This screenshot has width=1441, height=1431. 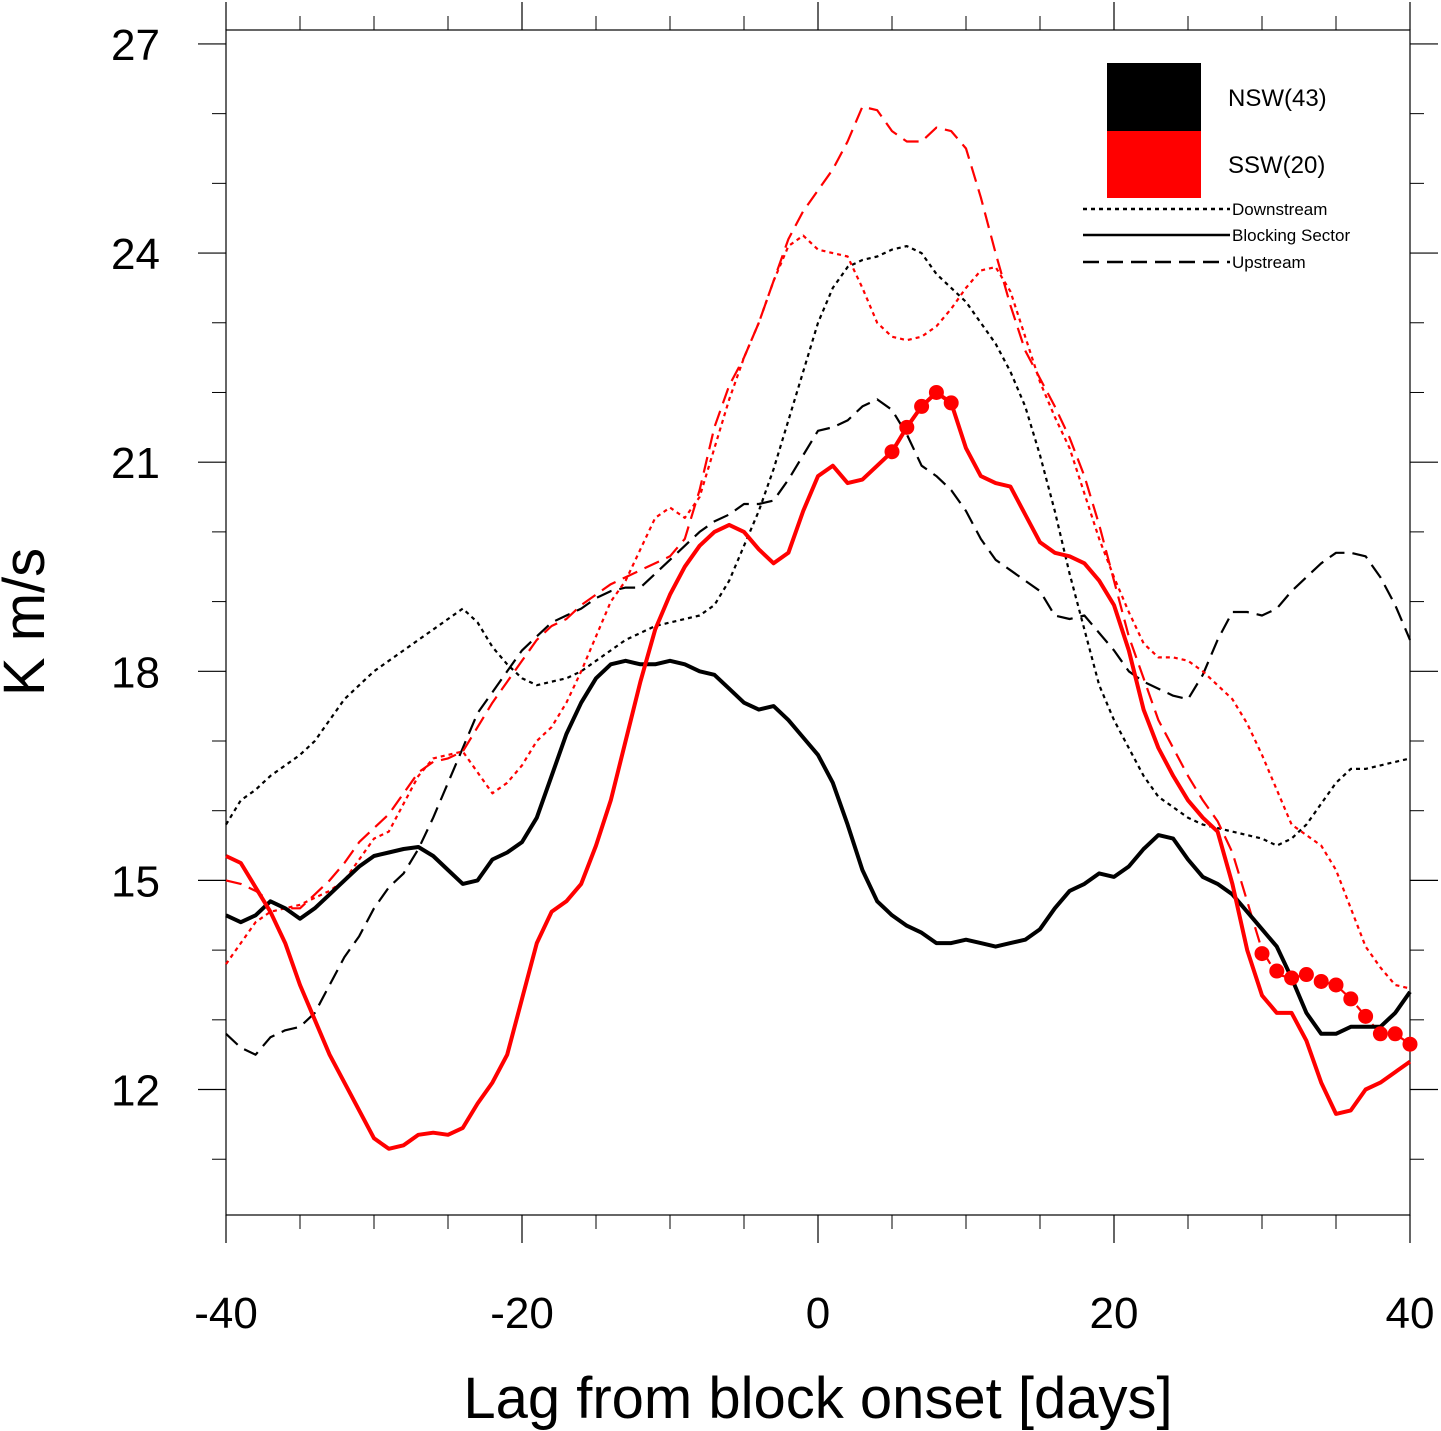 What do you see at coordinates (1269, 262) in the screenshot?
I see `legend-label-upstream: Upstream` at bounding box center [1269, 262].